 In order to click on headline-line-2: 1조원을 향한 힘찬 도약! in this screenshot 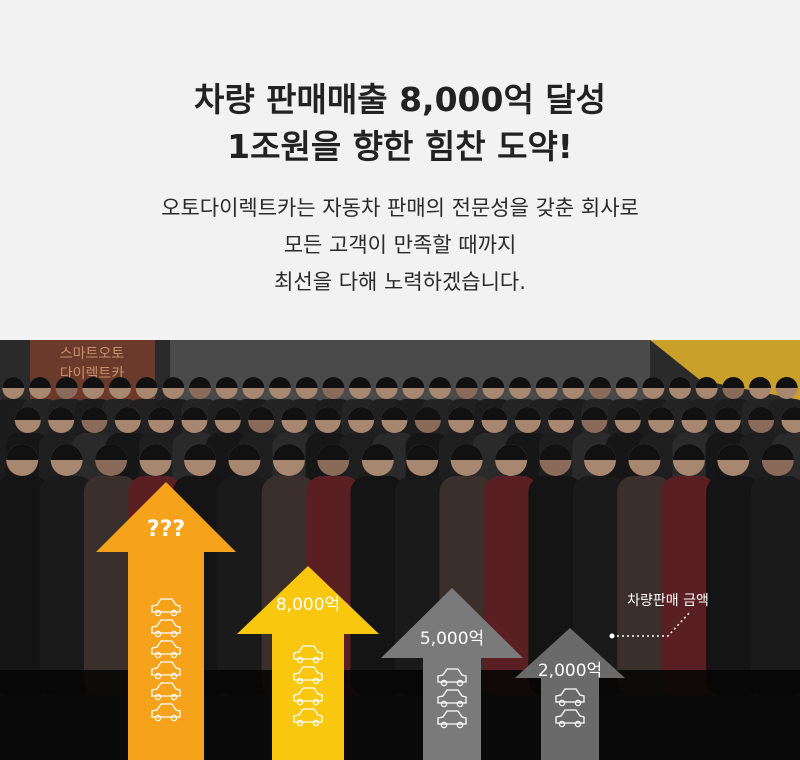, I will do `click(400, 146)`.